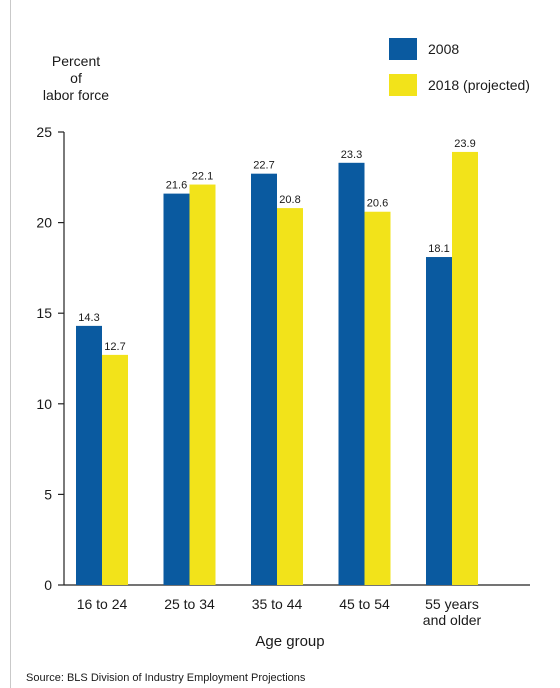  What do you see at coordinates (44, 223) in the screenshot?
I see `y-tick-label: 20` at bounding box center [44, 223].